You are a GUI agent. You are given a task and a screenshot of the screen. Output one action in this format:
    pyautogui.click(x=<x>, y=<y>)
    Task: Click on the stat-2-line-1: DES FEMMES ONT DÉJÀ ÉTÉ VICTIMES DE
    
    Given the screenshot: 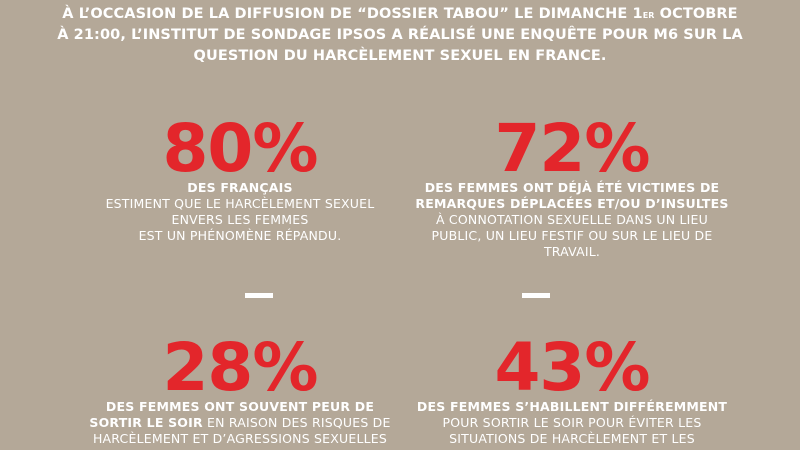 What is the action you would take?
    pyautogui.click(x=572, y=188)
    